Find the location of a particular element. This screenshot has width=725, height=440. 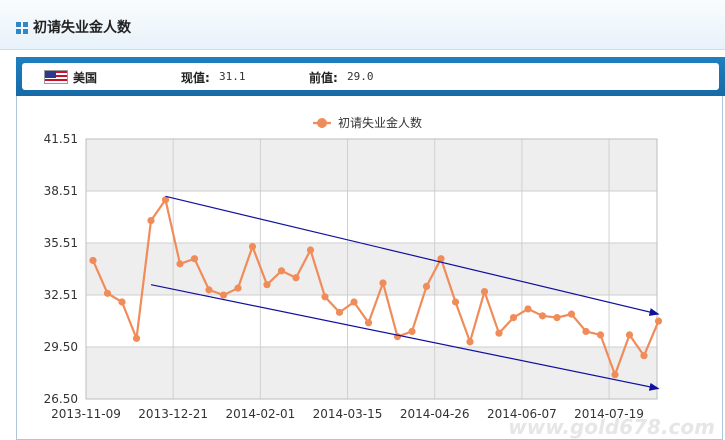

x-tick-label: 2014-02-01 is located at coordinates (260, 414).